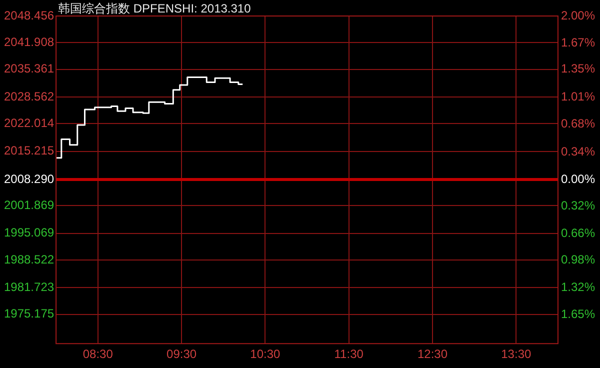  Describe the element at coordinates (432, 354) in the screenshot. I see `x-tick-label: 12:30` at that location.